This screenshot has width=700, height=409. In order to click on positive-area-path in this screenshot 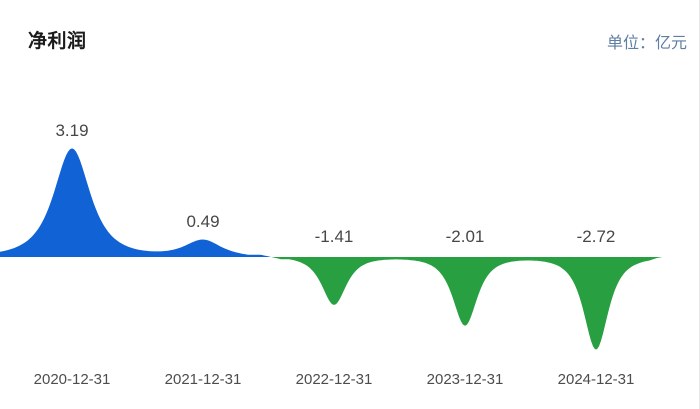, I will do `click(135, 202)`.